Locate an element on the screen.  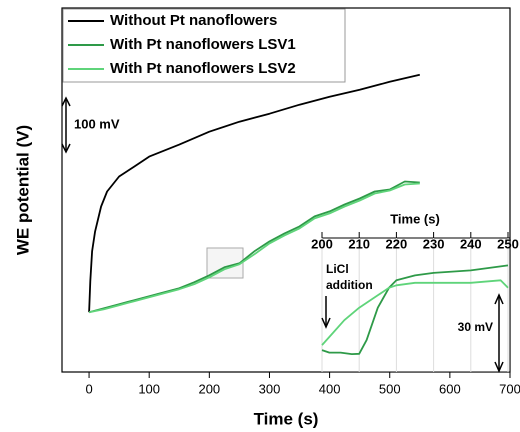
legend-label: With Pt nanoflowers LSV1 is located at coordinates (203, 44).